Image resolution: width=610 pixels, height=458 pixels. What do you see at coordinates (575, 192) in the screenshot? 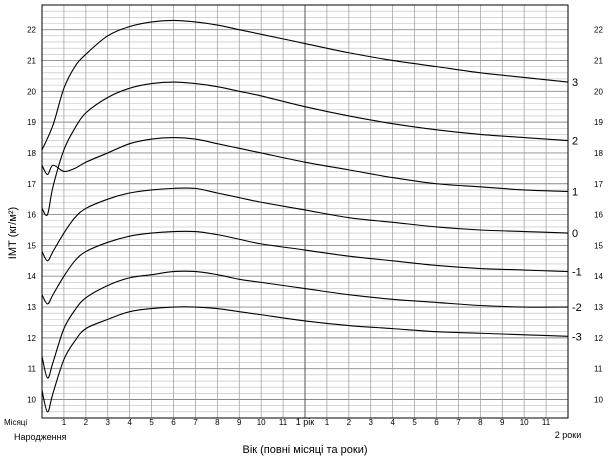
I see `z-curve-label-1: 1` at bounding box center [575, 192].